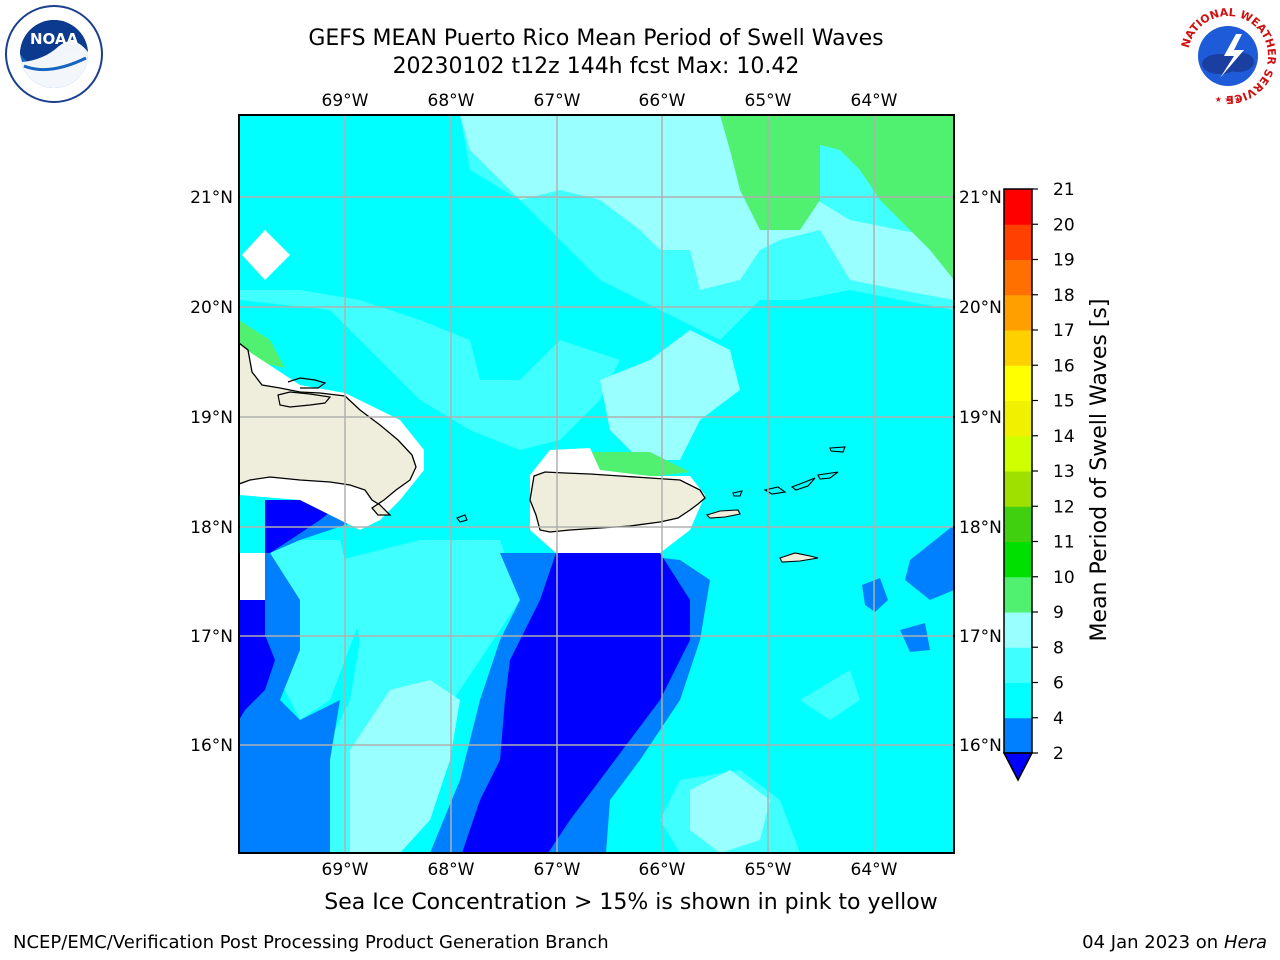 The width and height of the screenshot is (1280, 960). I want to click on lon-tick-bottom: 65°W, so click(768, 870).